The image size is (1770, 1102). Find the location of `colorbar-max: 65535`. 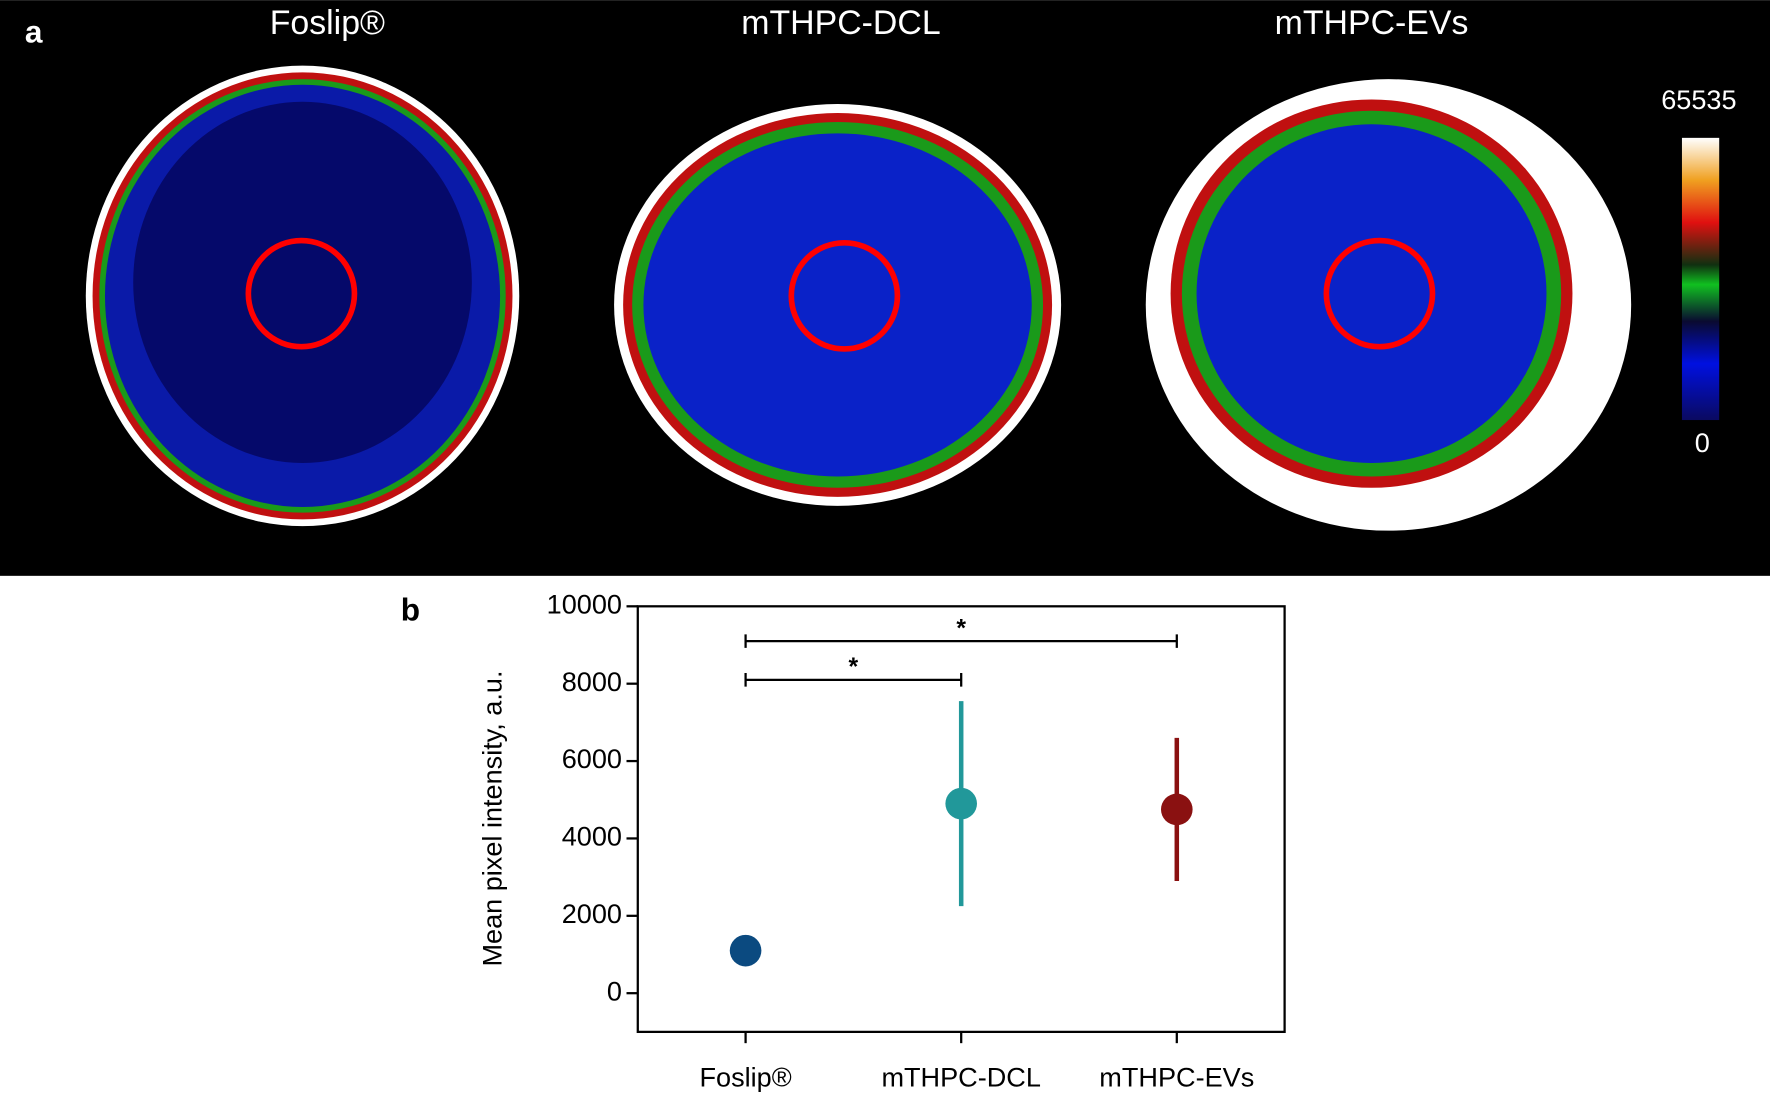

colorbar-max: 65535 is located at coordinates (1698, 99).